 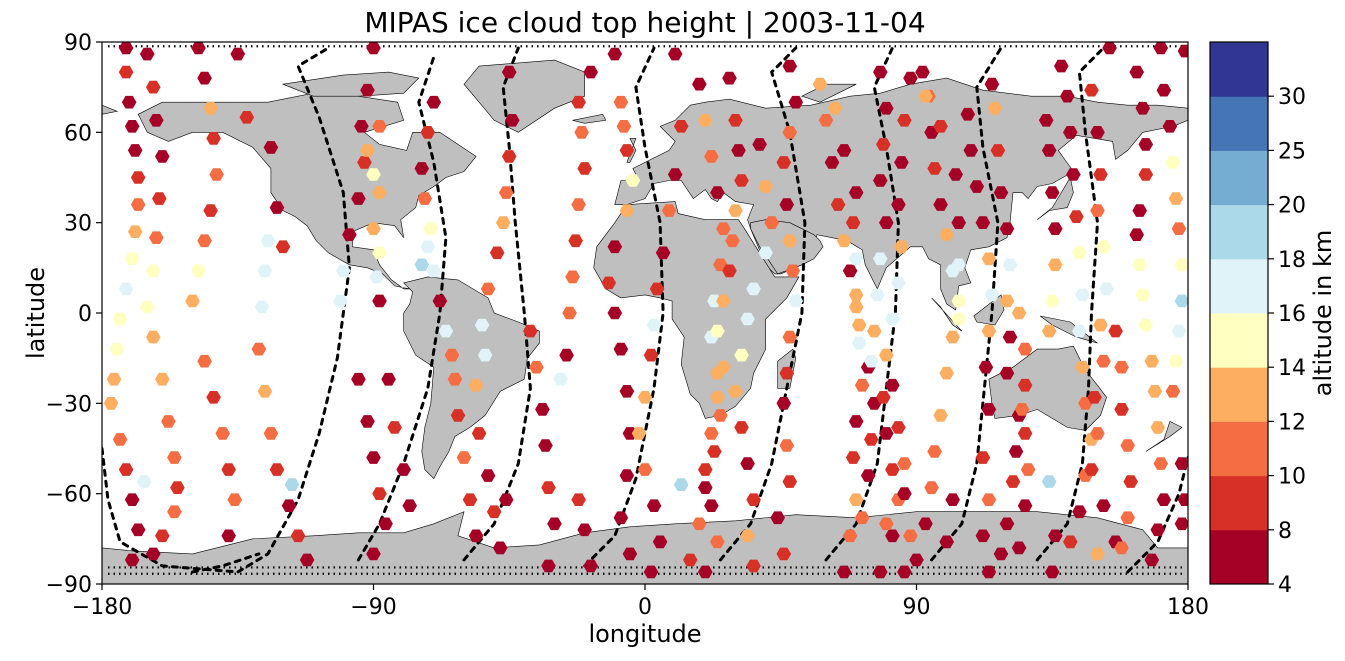 What do you see at coordinates (69, 495) in the screenshot?
I see `y-tick-label: −60` at bounding box center [69, 495].